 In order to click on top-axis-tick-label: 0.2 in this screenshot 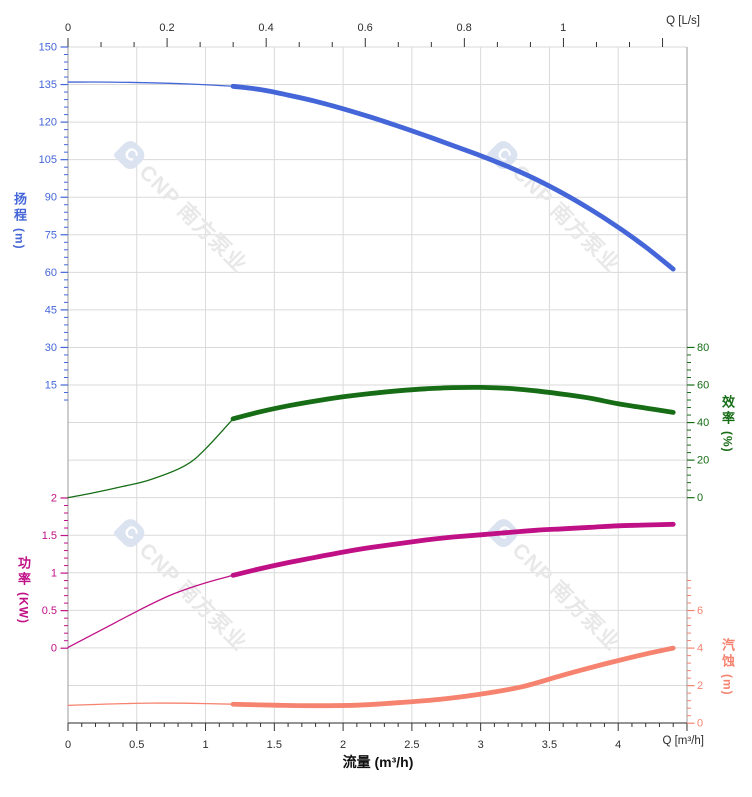, I will do `click(166, 28)`.